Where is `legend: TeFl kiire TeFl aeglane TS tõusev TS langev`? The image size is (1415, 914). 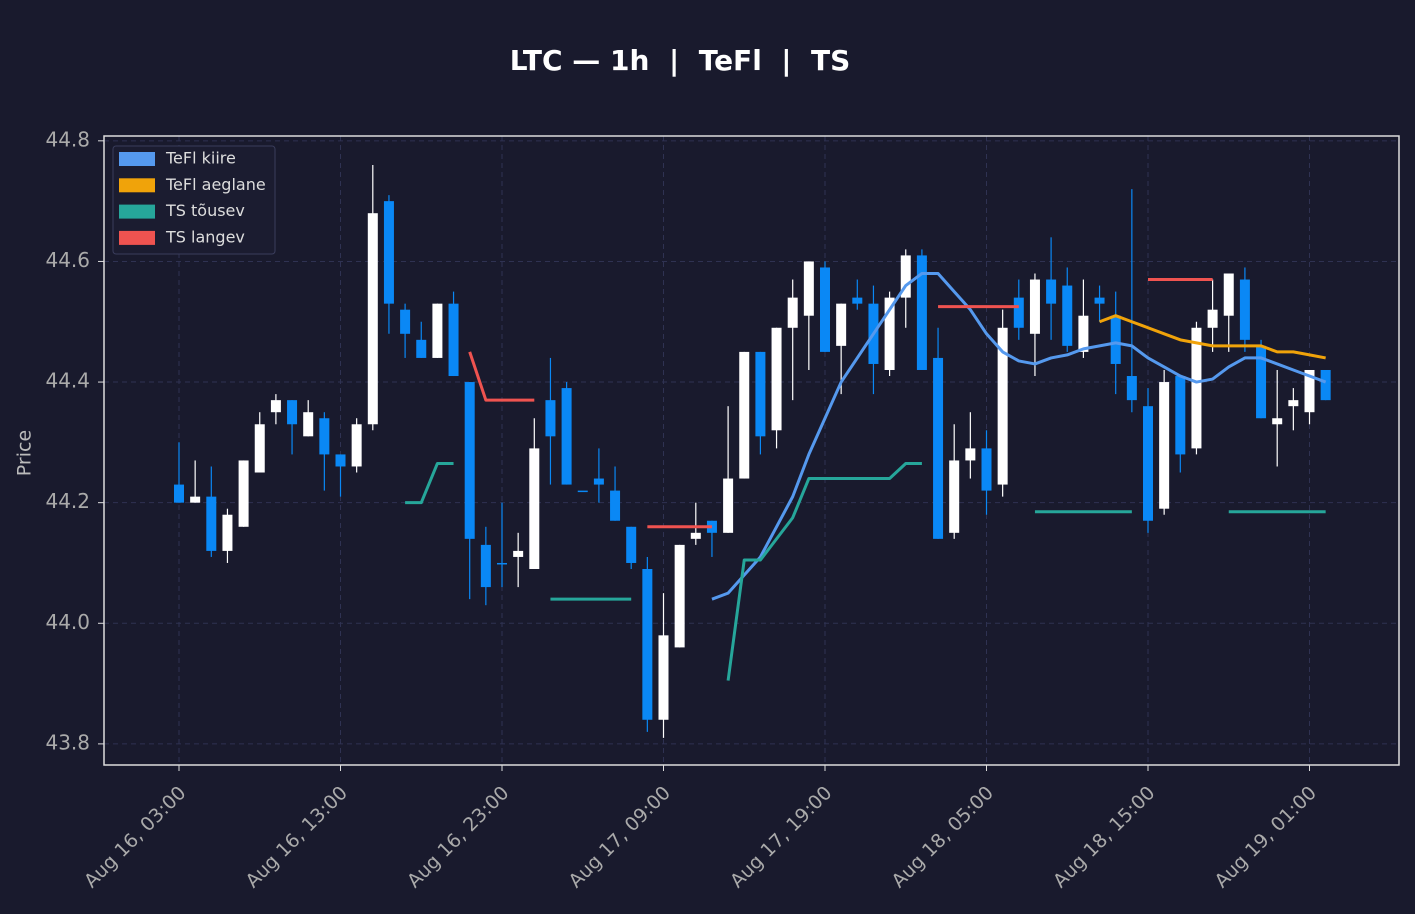
legend: TeFl kiire TeFl aeglane TS tõusev TS langev is located at coordinates (194, 200).